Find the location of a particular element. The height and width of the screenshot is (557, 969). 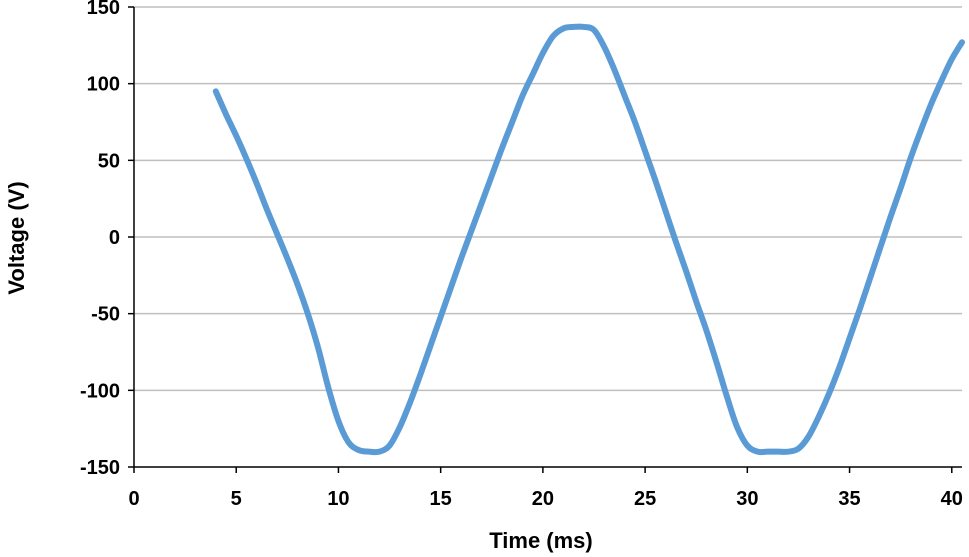

x-tick-label-4: 20 is located at coordinates (543, 499).